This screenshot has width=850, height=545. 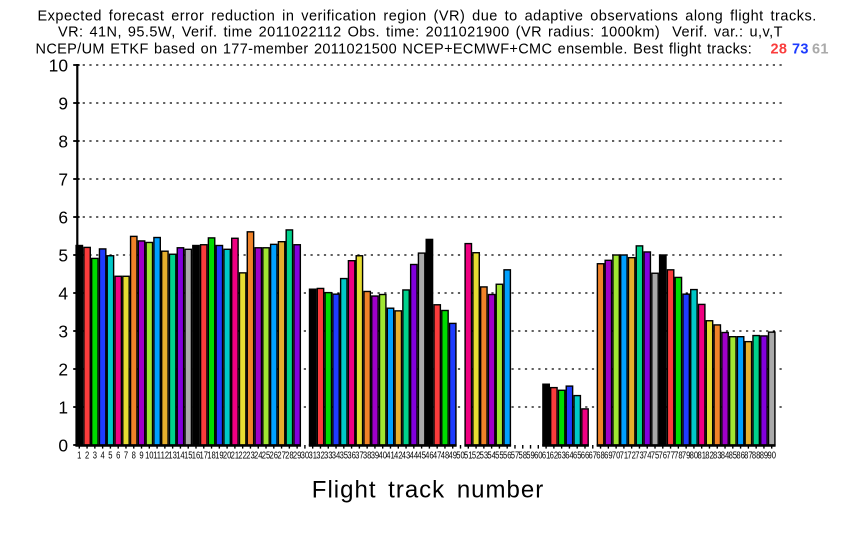 I want to click on svg-text: 17, so click(x=204, y=454).